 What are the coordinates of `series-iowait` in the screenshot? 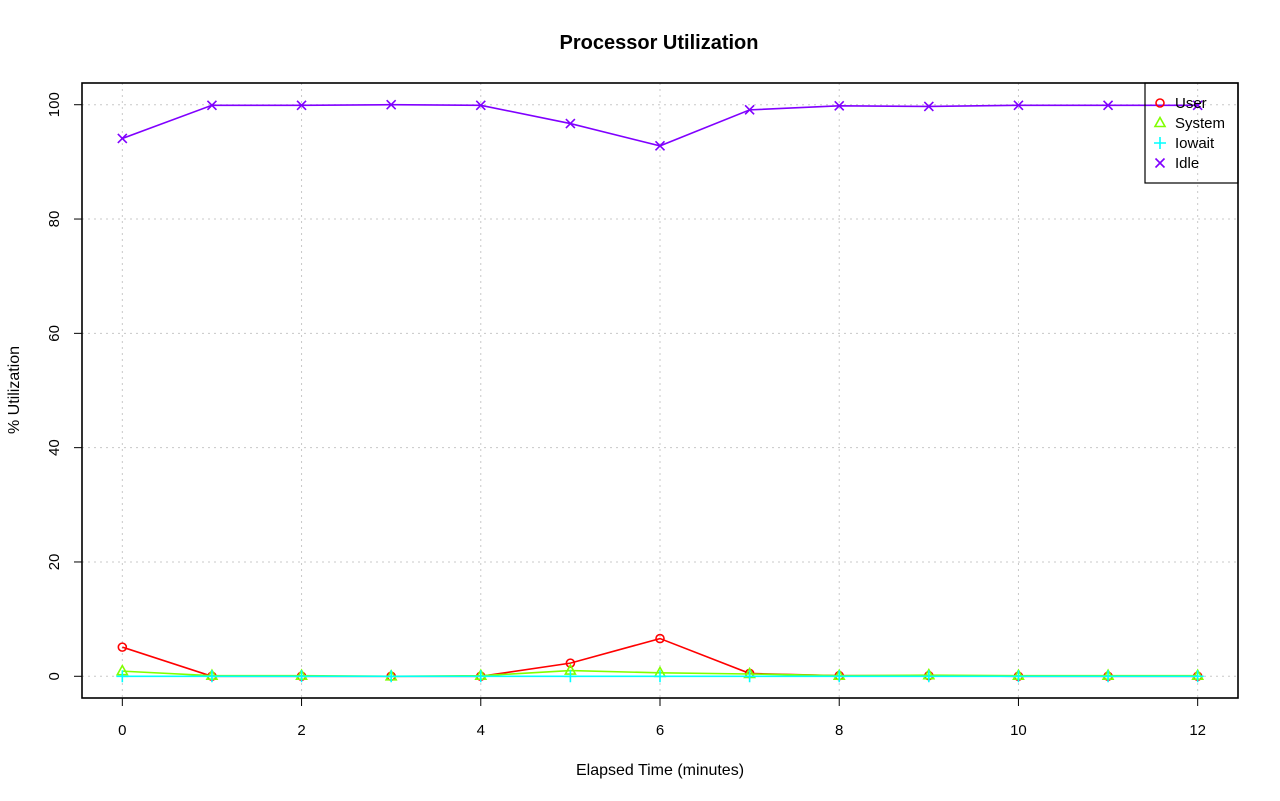 It's located at (660, 676).